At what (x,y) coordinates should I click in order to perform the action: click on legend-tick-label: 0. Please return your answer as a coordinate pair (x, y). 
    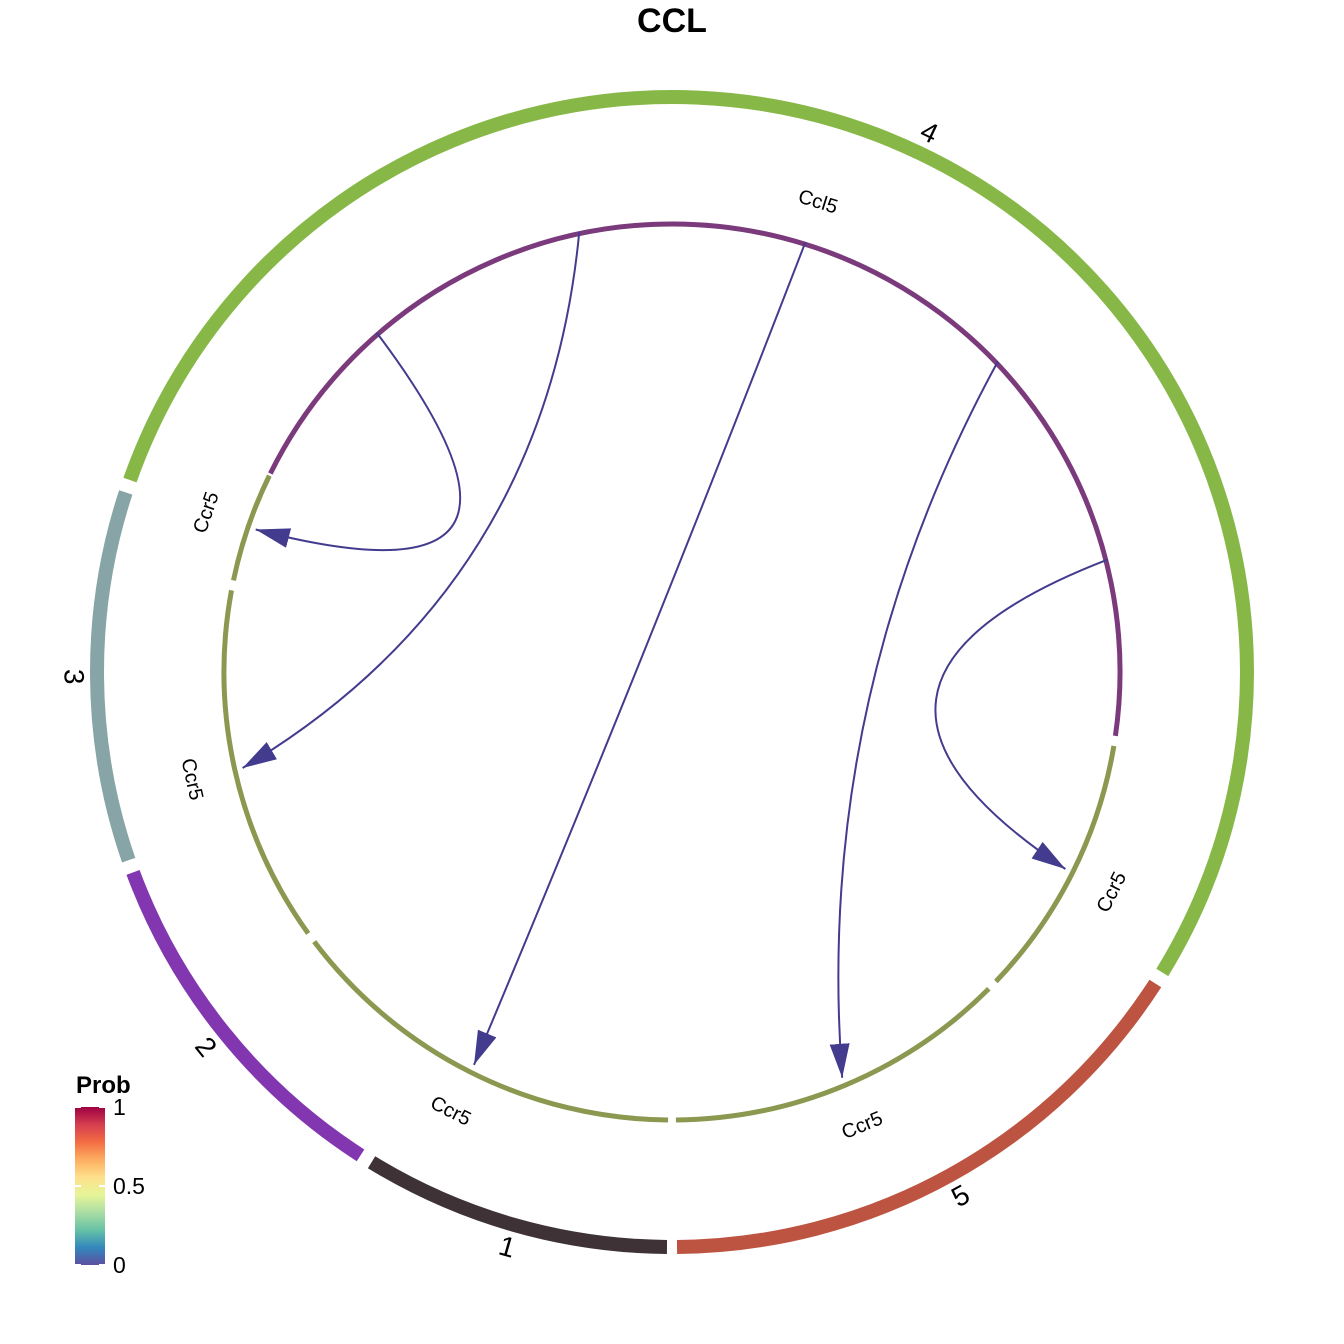
    Looking at the image, I should click on (119, 1265).